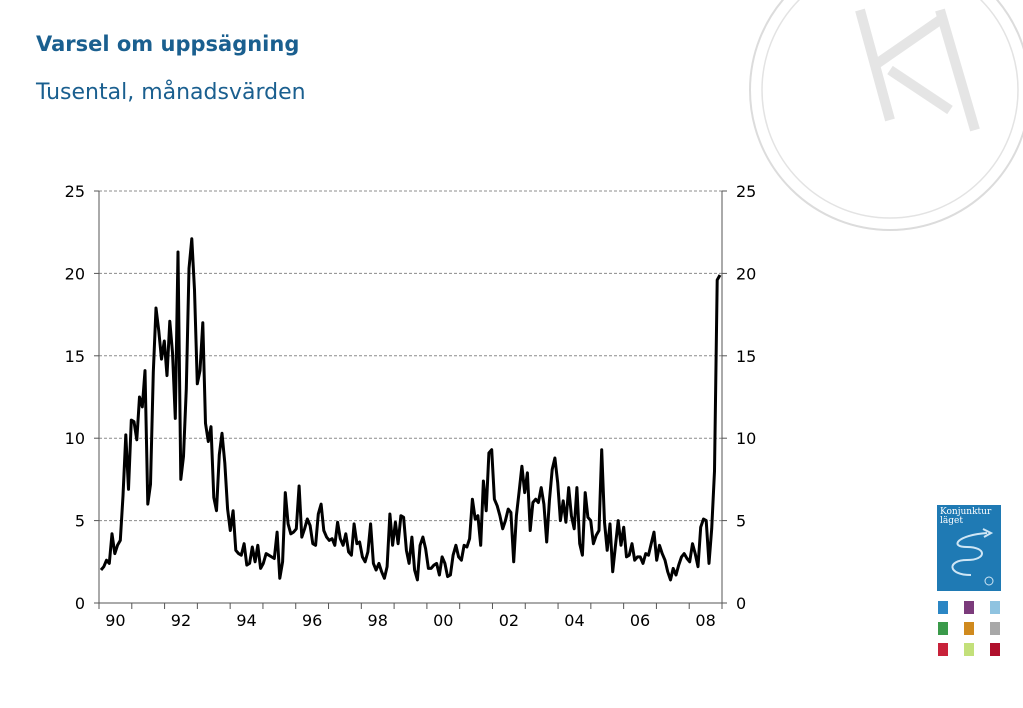  Describe the element at coordinates (943, 649) in the screenshot. I see `thumbnail-red` at that location.